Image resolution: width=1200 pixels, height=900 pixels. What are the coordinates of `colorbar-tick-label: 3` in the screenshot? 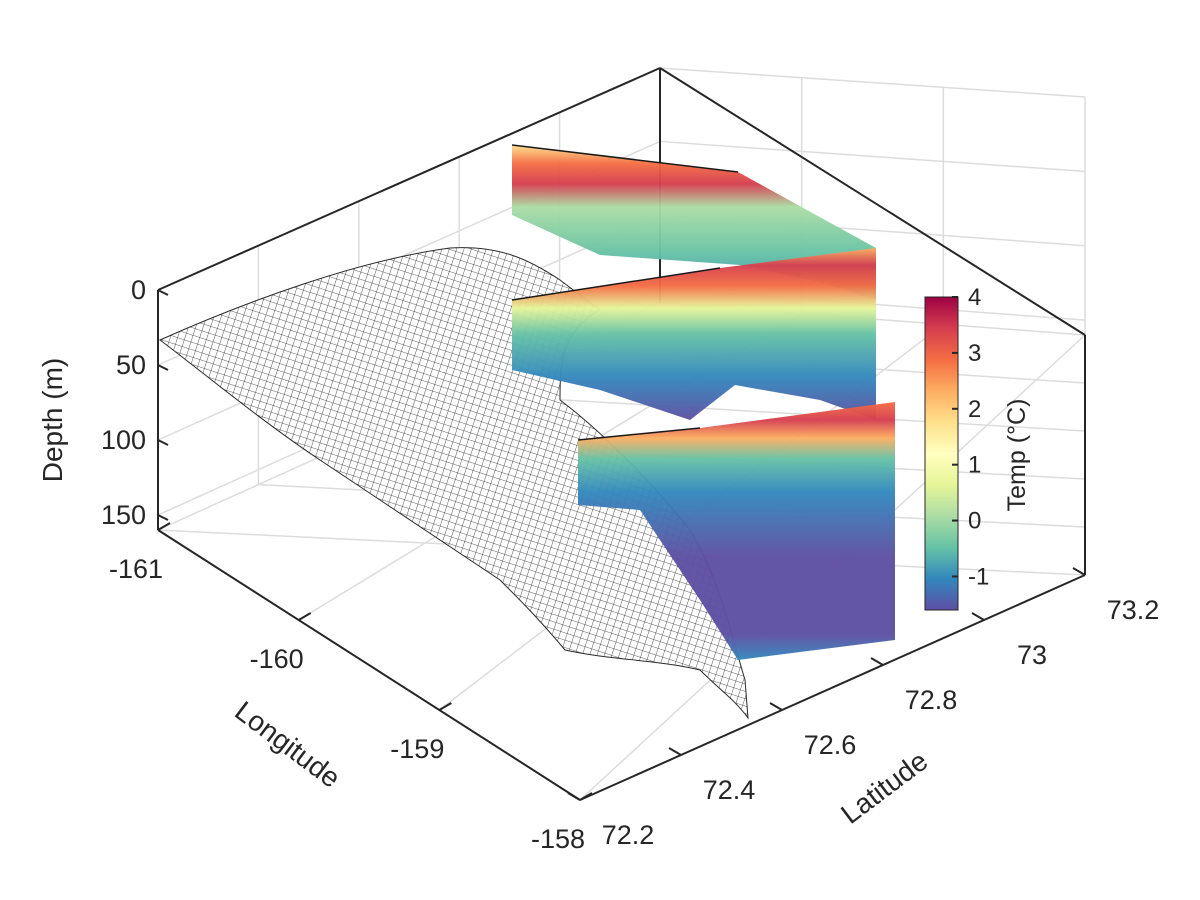 It's located at (974, 353).